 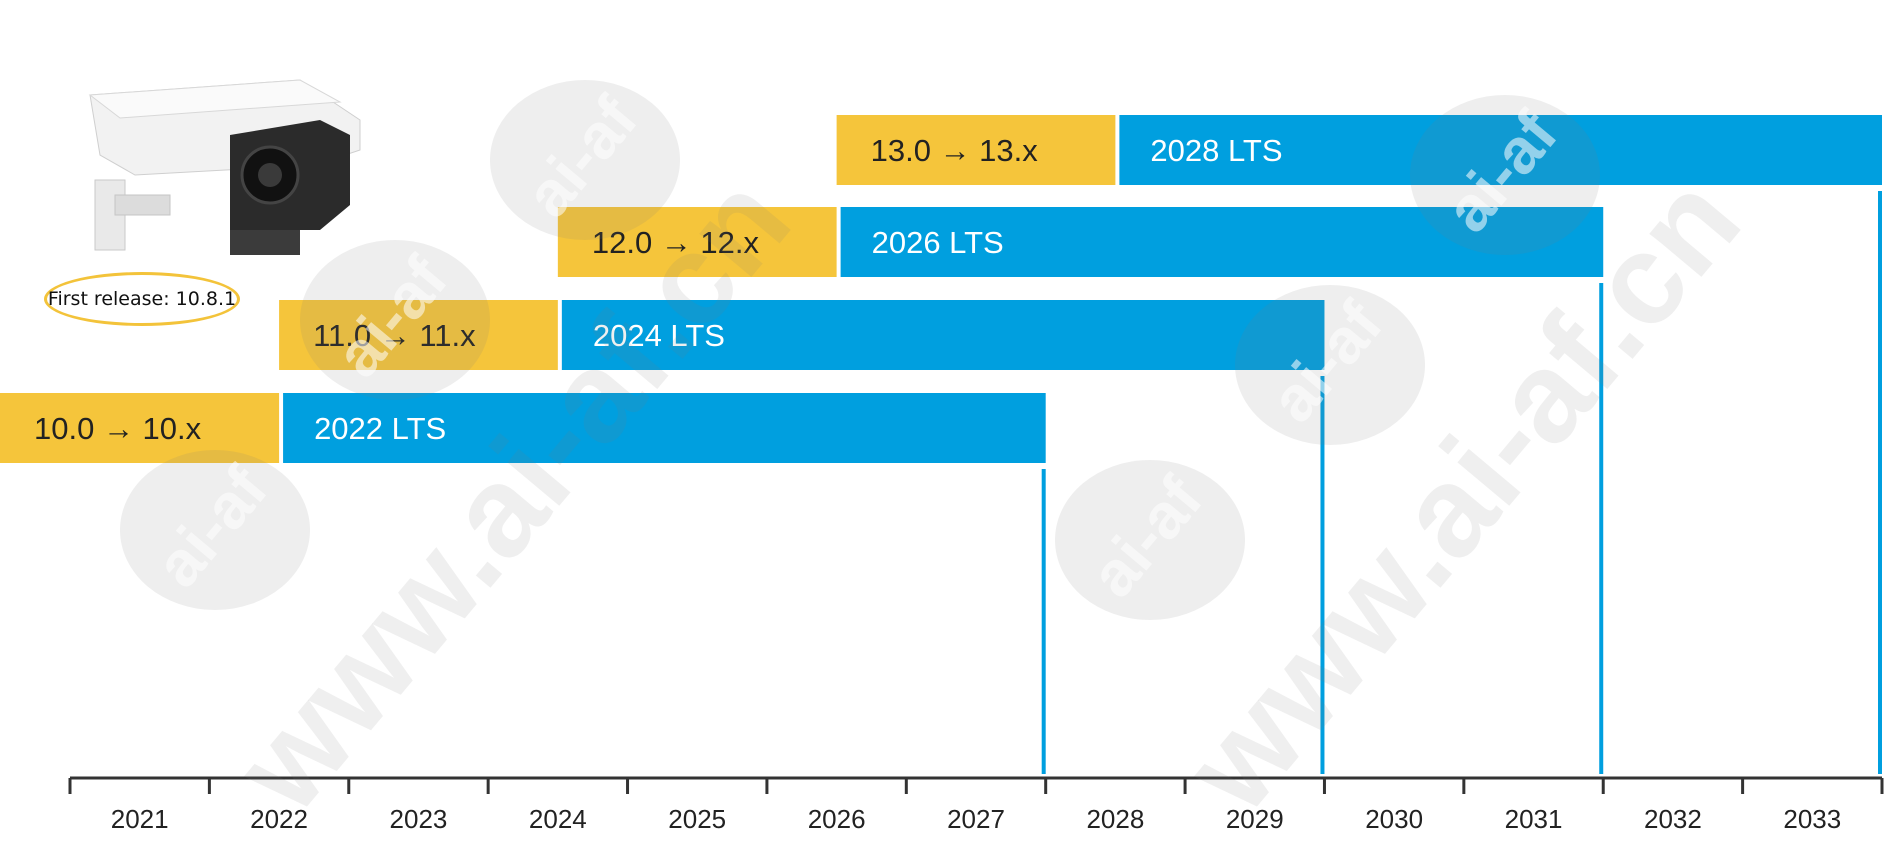 I want to click on lts-bar-label: 2026 LTS, so click(x=938, y=242).